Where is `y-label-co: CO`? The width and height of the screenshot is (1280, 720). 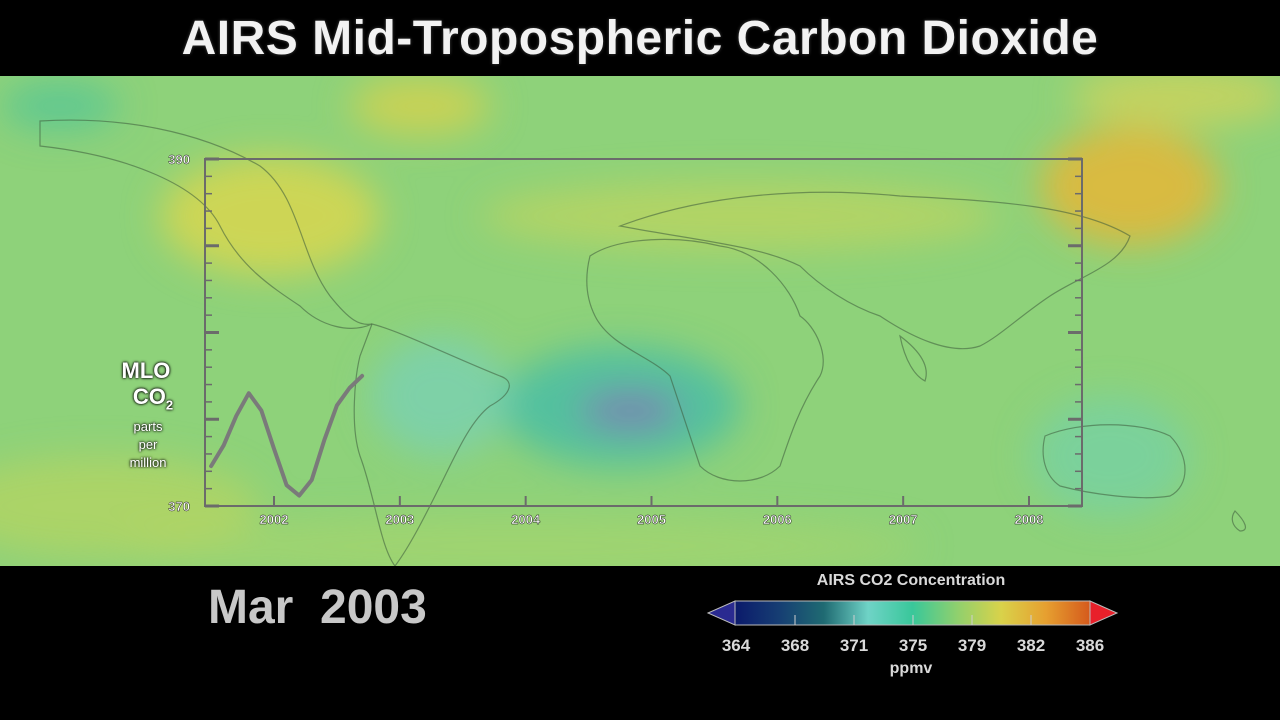
y-label-co: CO is located at coordinates (149, 396).